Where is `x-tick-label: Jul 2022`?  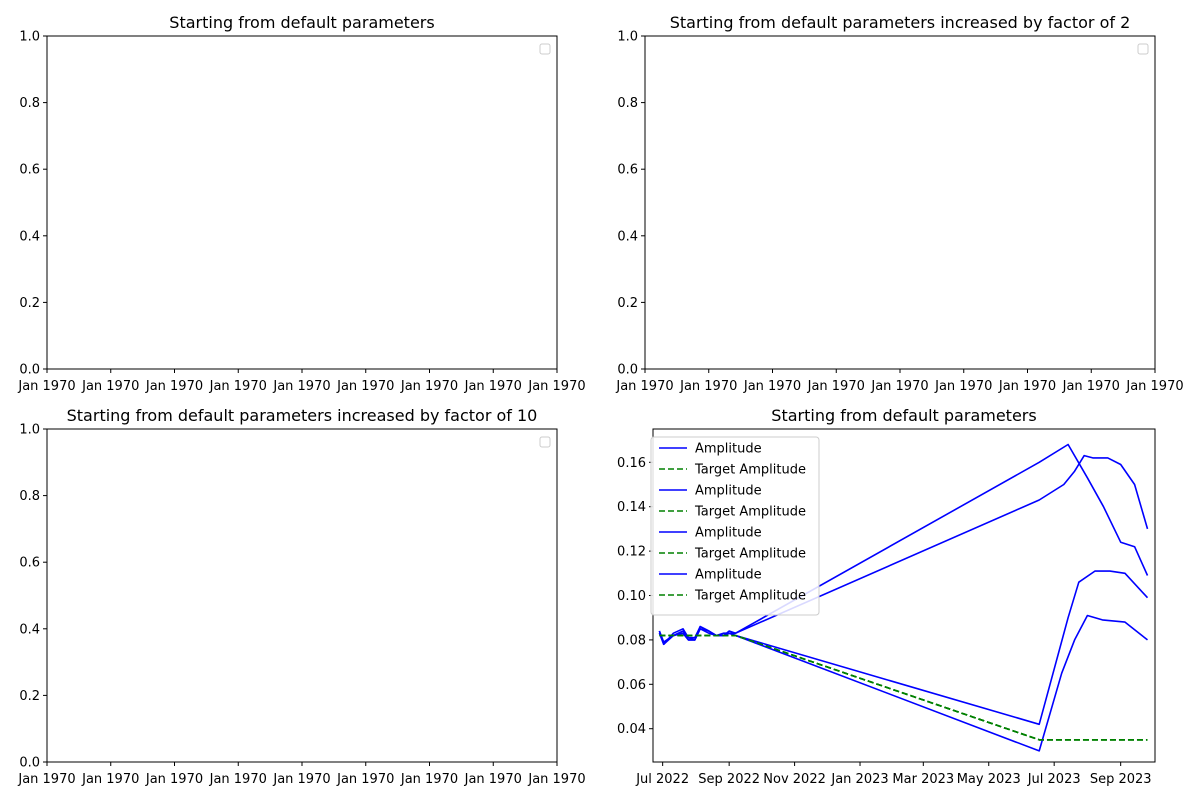
x-tick-label: Jul 2022 is located at coordinates (662, 779).